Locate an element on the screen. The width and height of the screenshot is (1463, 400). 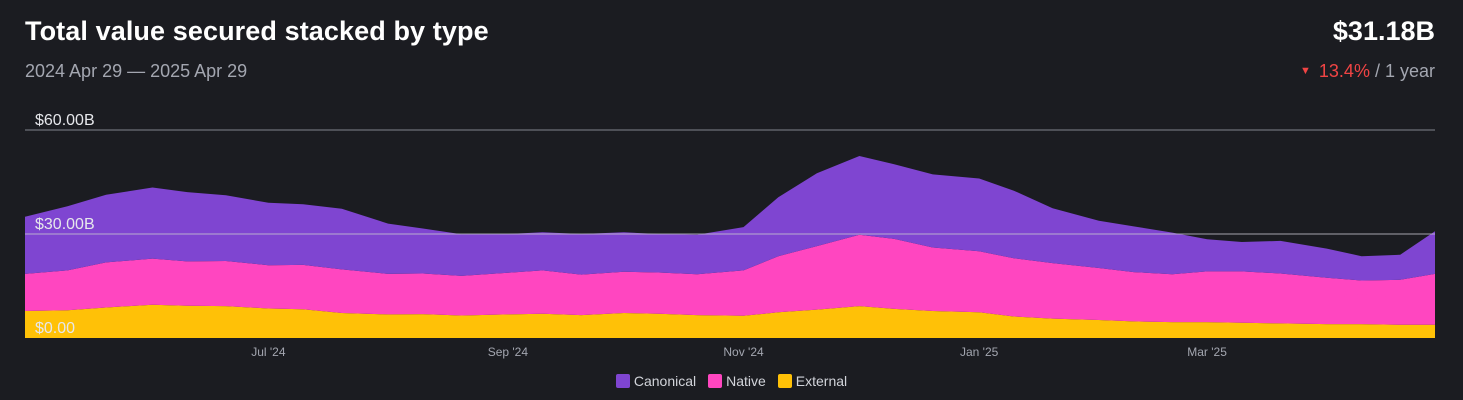
legend: Canonical Native External is located at coordinates (731, 381).